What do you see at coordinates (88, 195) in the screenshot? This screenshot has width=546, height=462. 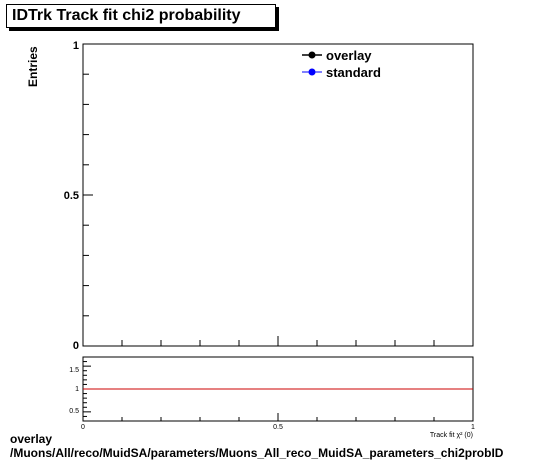 I see `main-y-axis-ticks` at bounding box center [88, 195].